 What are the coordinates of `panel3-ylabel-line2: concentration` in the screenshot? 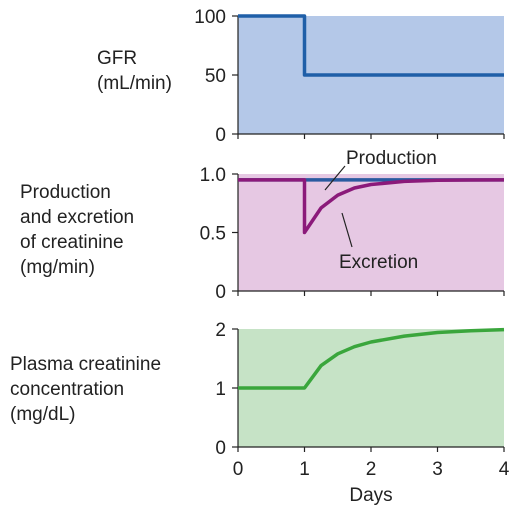 It's located at (67, 389).